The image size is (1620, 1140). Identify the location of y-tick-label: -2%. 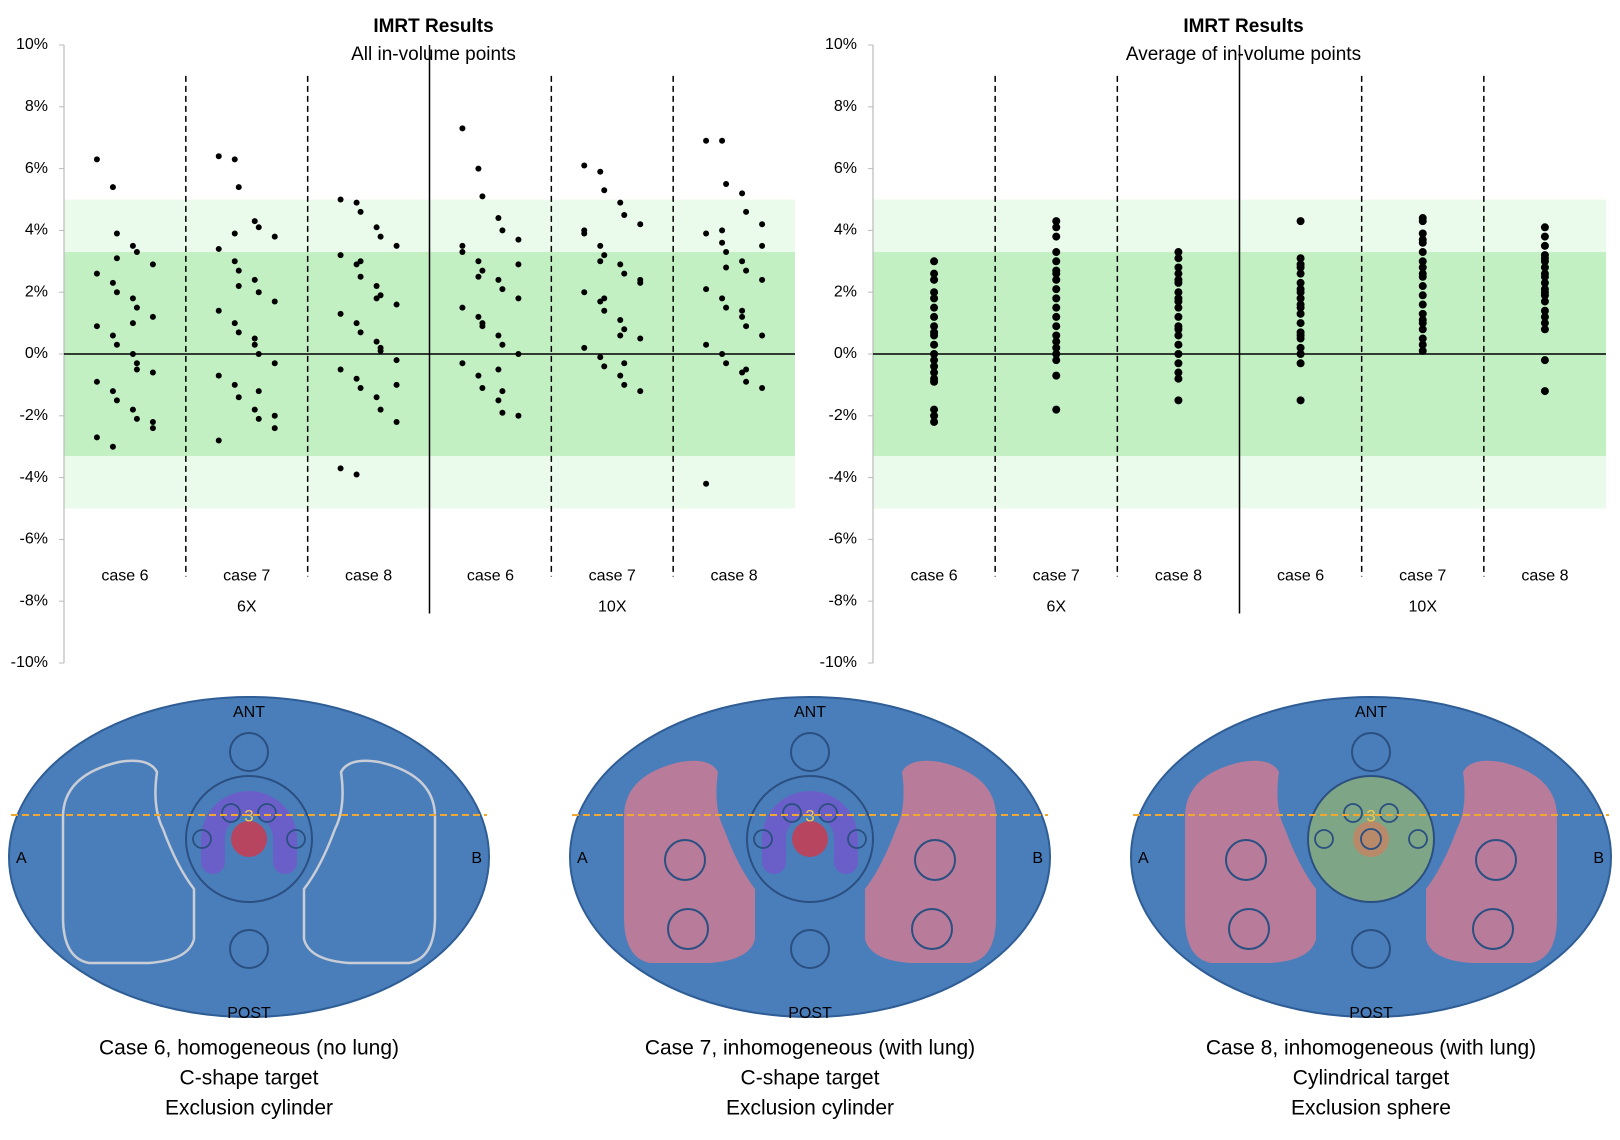
(843, 415).